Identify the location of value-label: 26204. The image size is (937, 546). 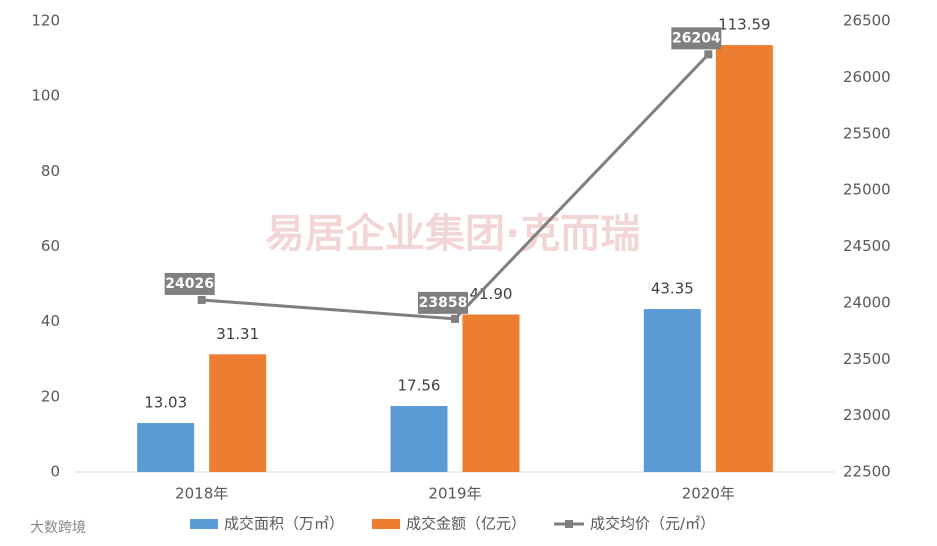
(696, 38).